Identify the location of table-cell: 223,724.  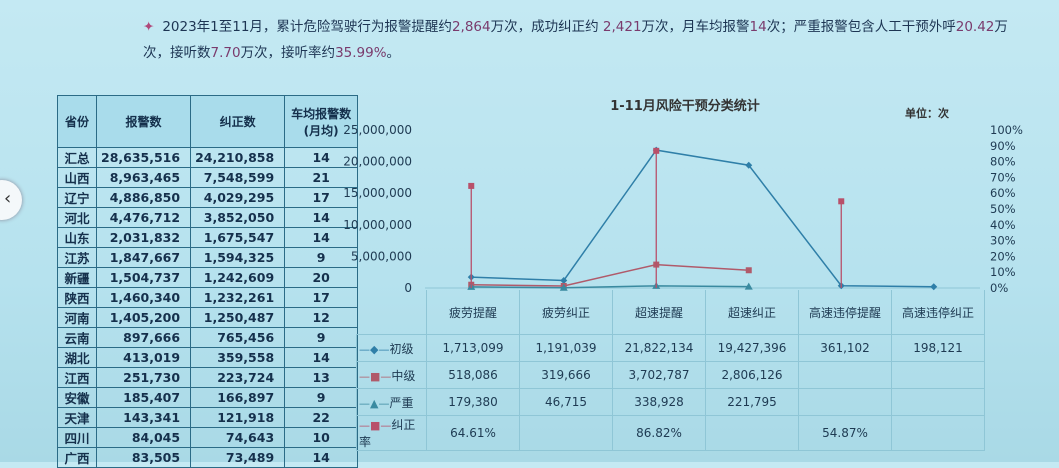
(238, 377).